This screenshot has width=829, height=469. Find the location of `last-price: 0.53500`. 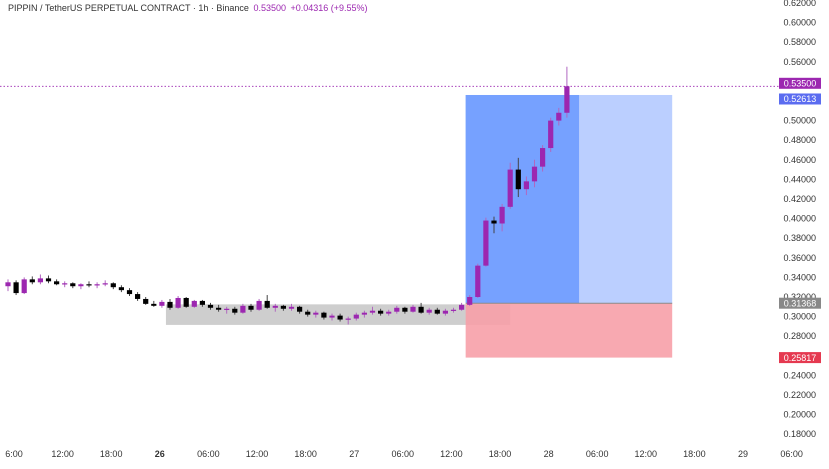

last-price: 0.53500 is located at coordinates (269, 8).